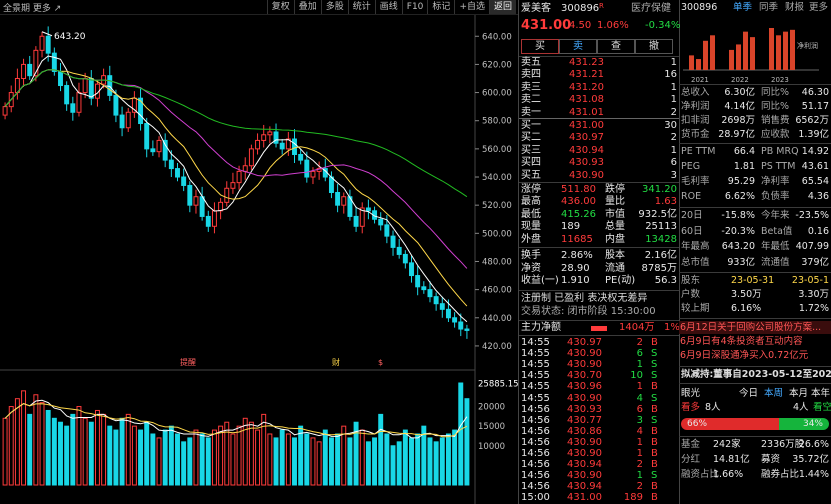  Describe the element at coordinates (32, 9) in the screenshot. I see `period-selector: 全景期 更多 ↗` at that location.